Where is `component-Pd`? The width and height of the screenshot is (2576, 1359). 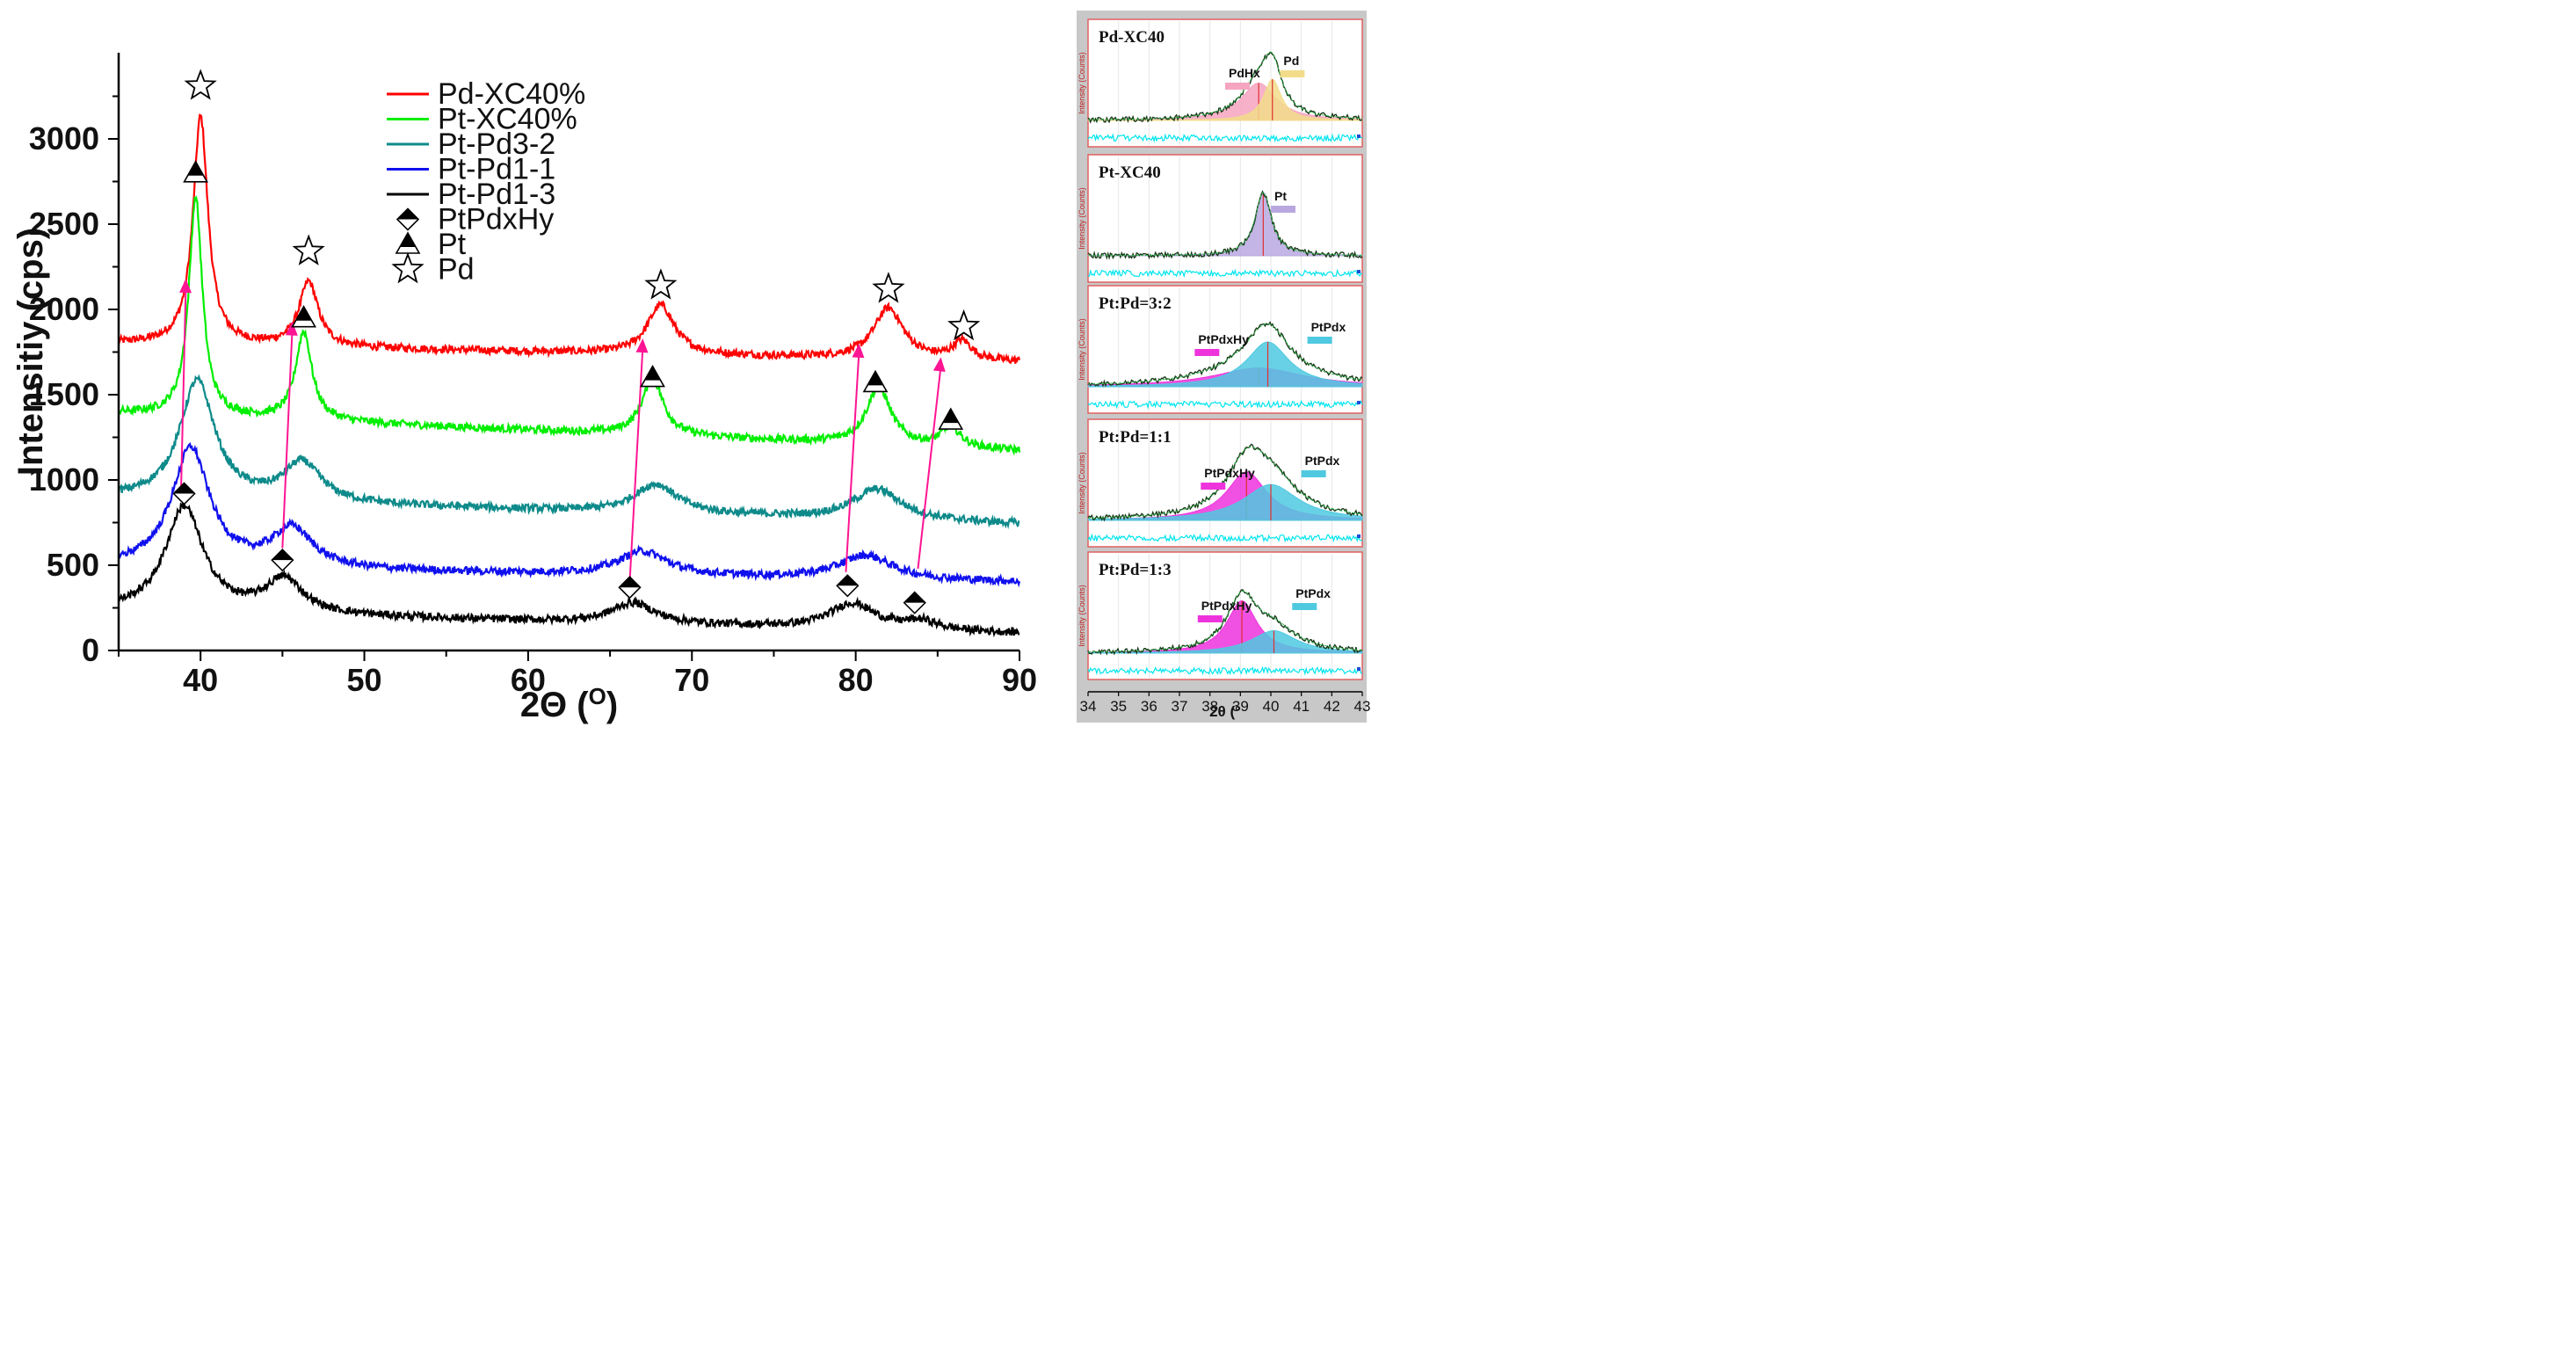
component-Pd is located at coordinates (1225, 99).